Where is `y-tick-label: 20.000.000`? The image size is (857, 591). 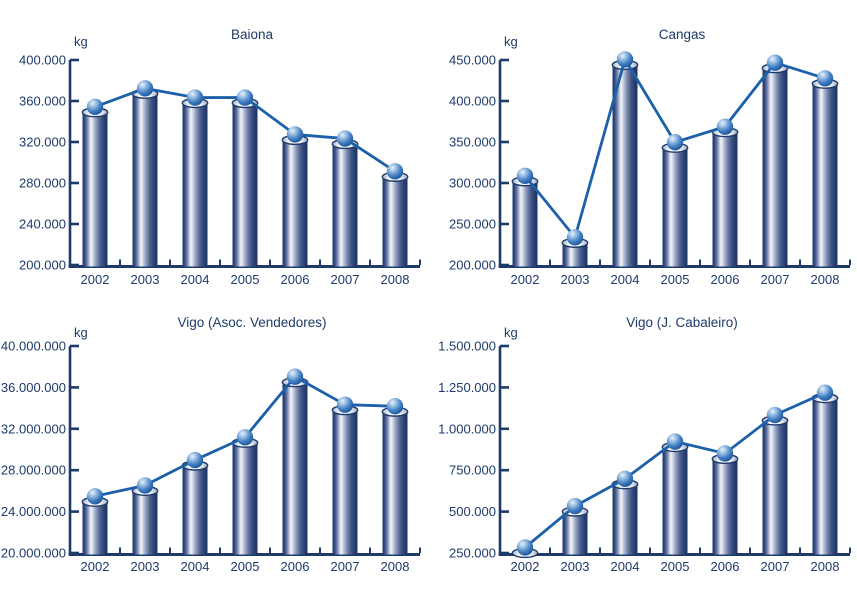 y-tick-label: 20.000.000 is located at coordinates (33, 553).